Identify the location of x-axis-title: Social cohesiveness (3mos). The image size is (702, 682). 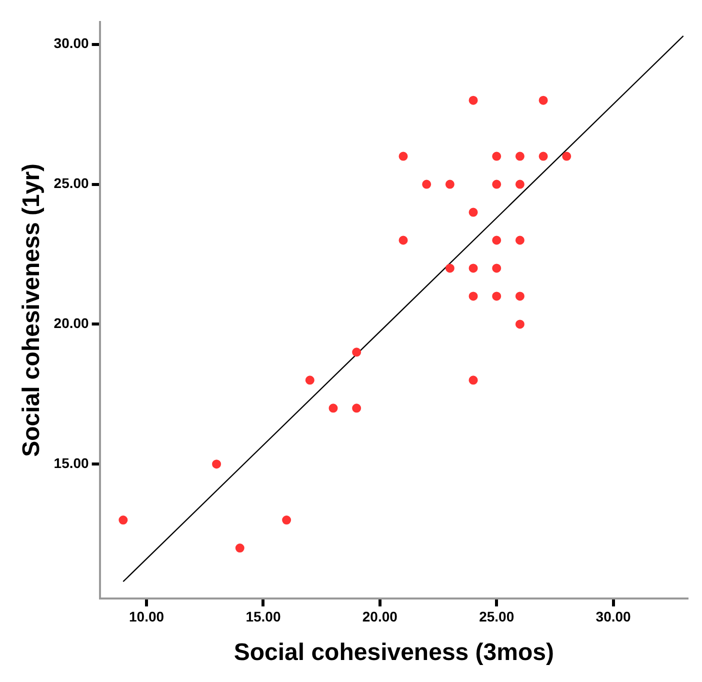
(394, 652).